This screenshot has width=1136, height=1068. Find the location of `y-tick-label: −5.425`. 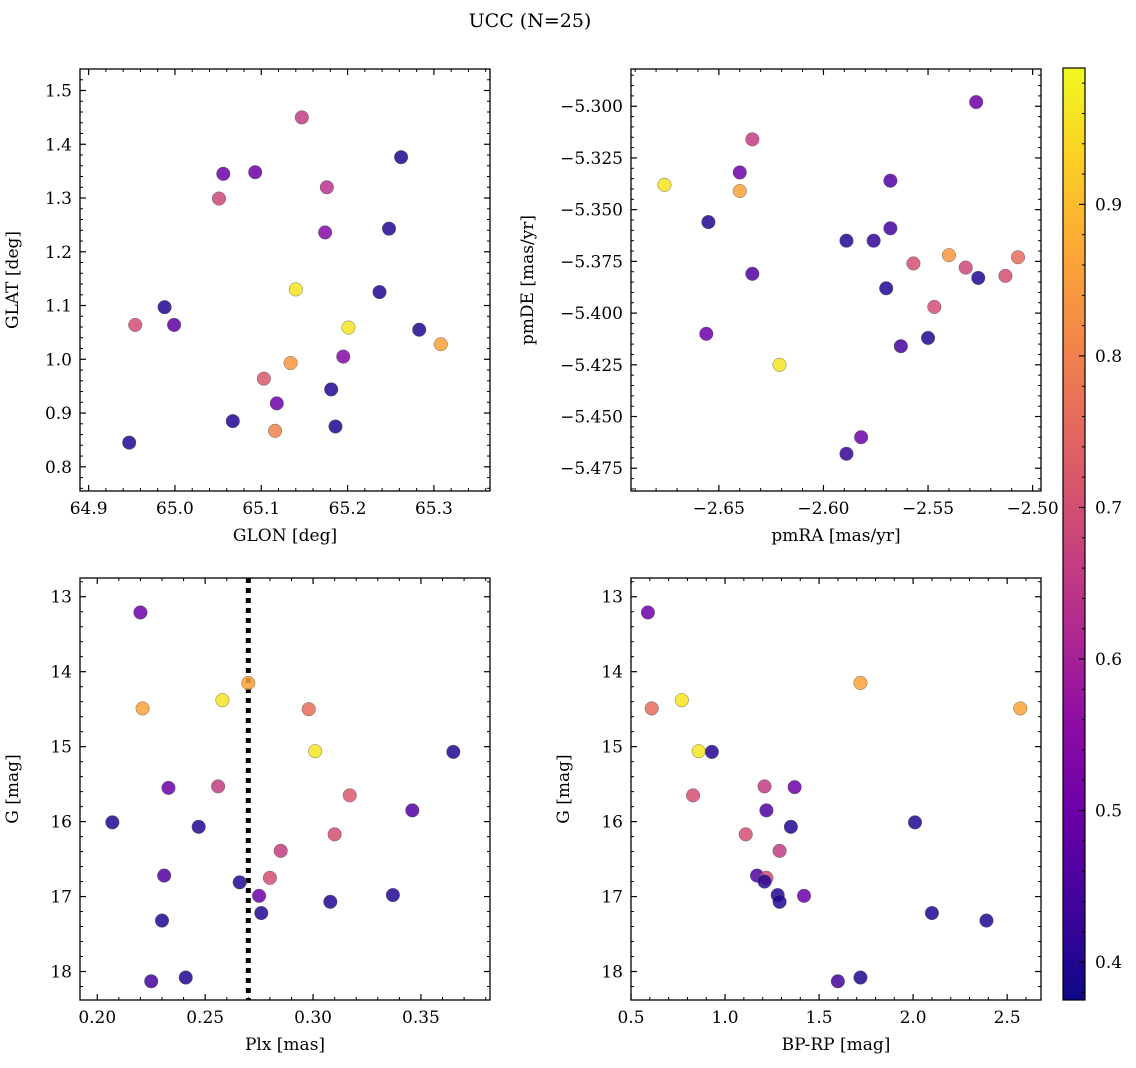

y-tick-label: −5.425 is located at coordinates (591, 366).